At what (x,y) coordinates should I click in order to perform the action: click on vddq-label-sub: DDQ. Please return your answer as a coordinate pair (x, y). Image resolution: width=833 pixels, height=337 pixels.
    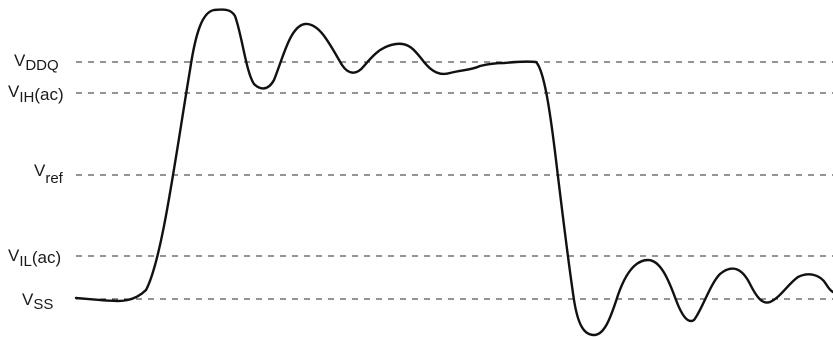
    Looking at the image, I should click on (41, 65).